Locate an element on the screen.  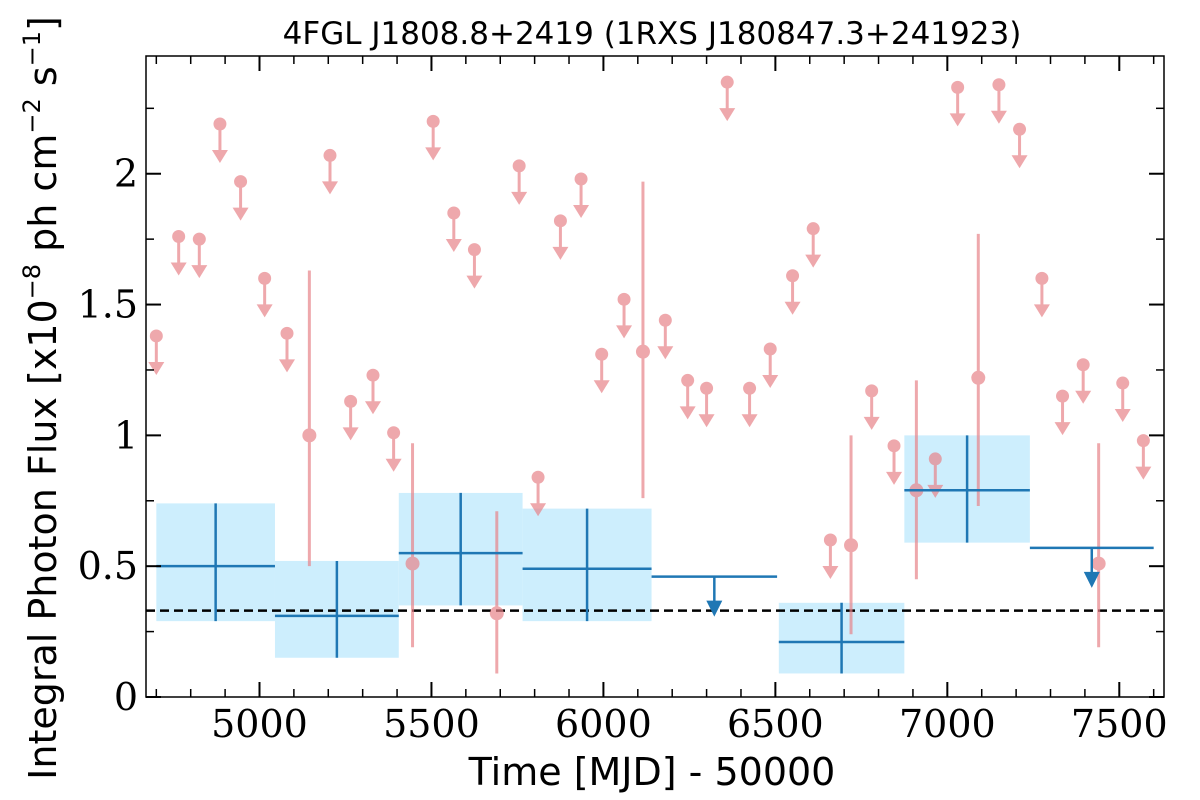
x-tick-label: 7500 is located at coordinates (1119, 724).